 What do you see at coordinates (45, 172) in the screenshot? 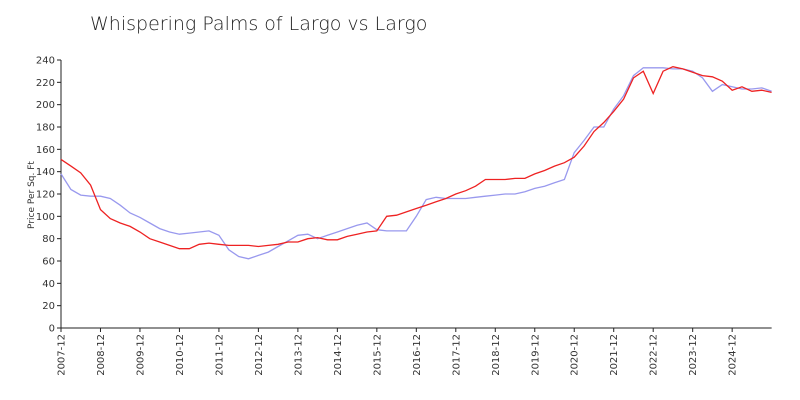
I see `y-tick-label: 140` at bounding box center [45, 172].